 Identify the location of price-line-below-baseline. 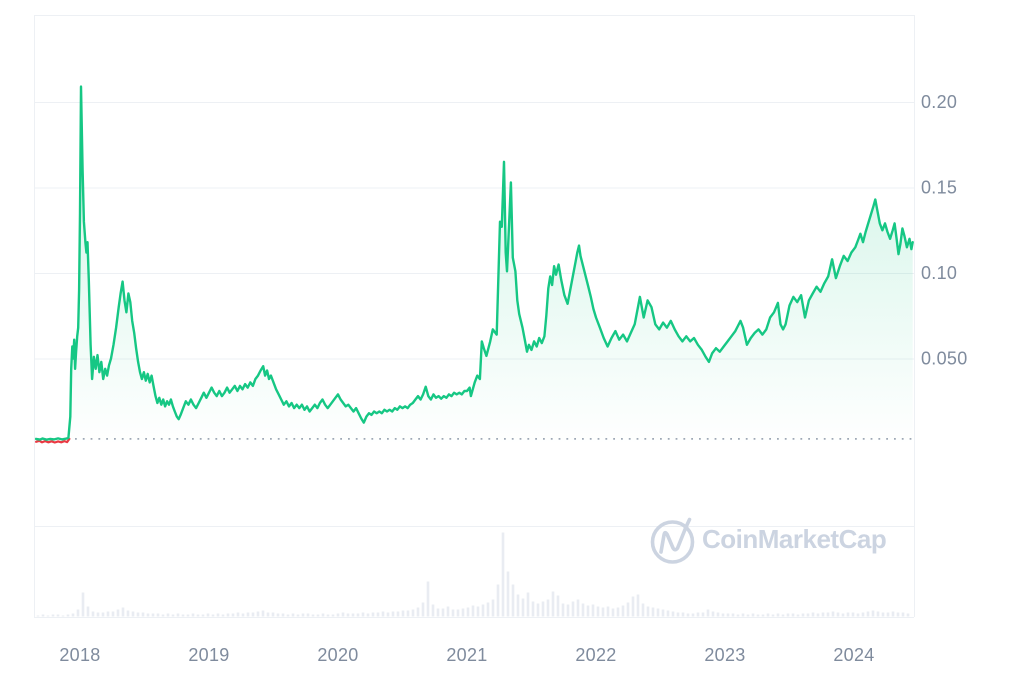
(53, 440).